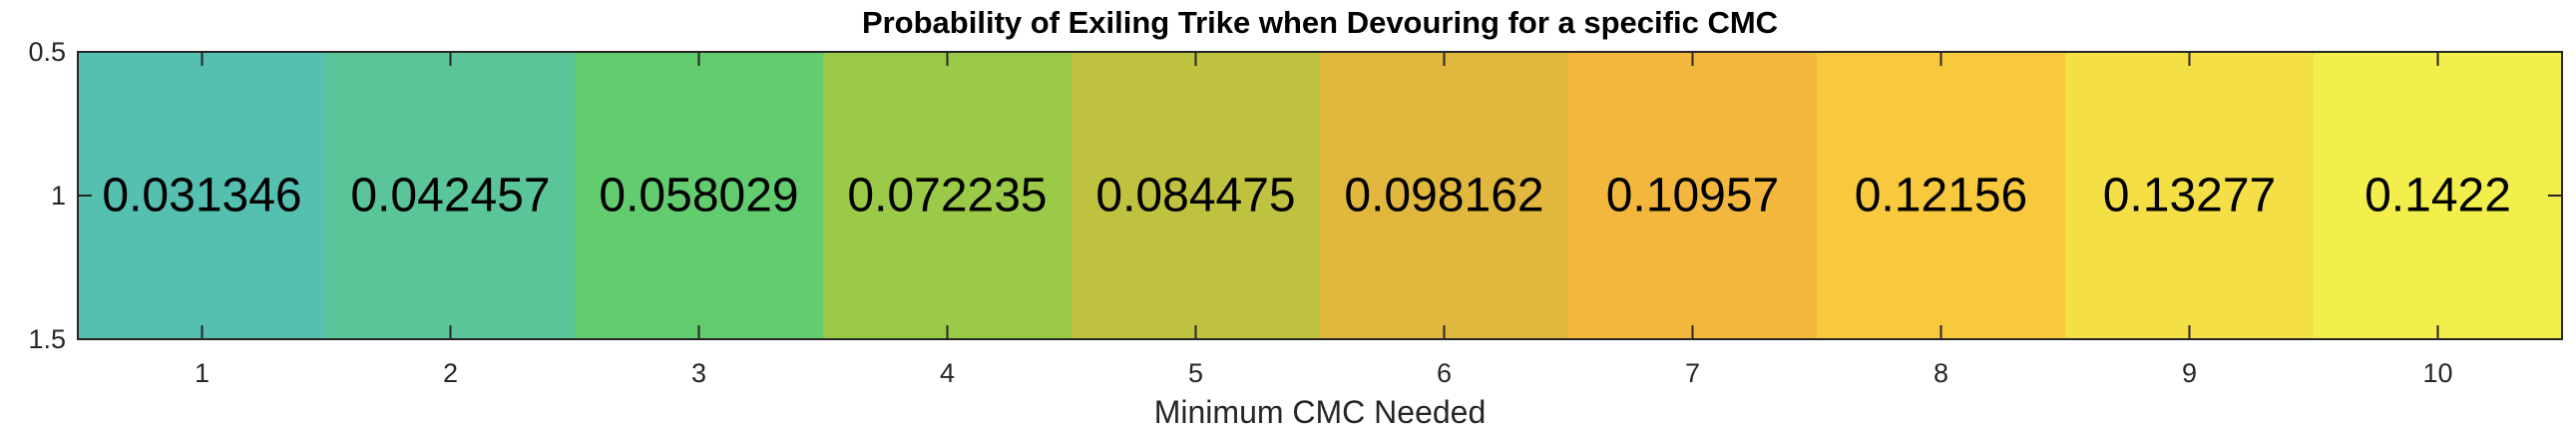 The image size is (2576, 429). Describe the element at coordinates (1940, 373) in the screenshot. I see `x-tick-label: 8` at that location.